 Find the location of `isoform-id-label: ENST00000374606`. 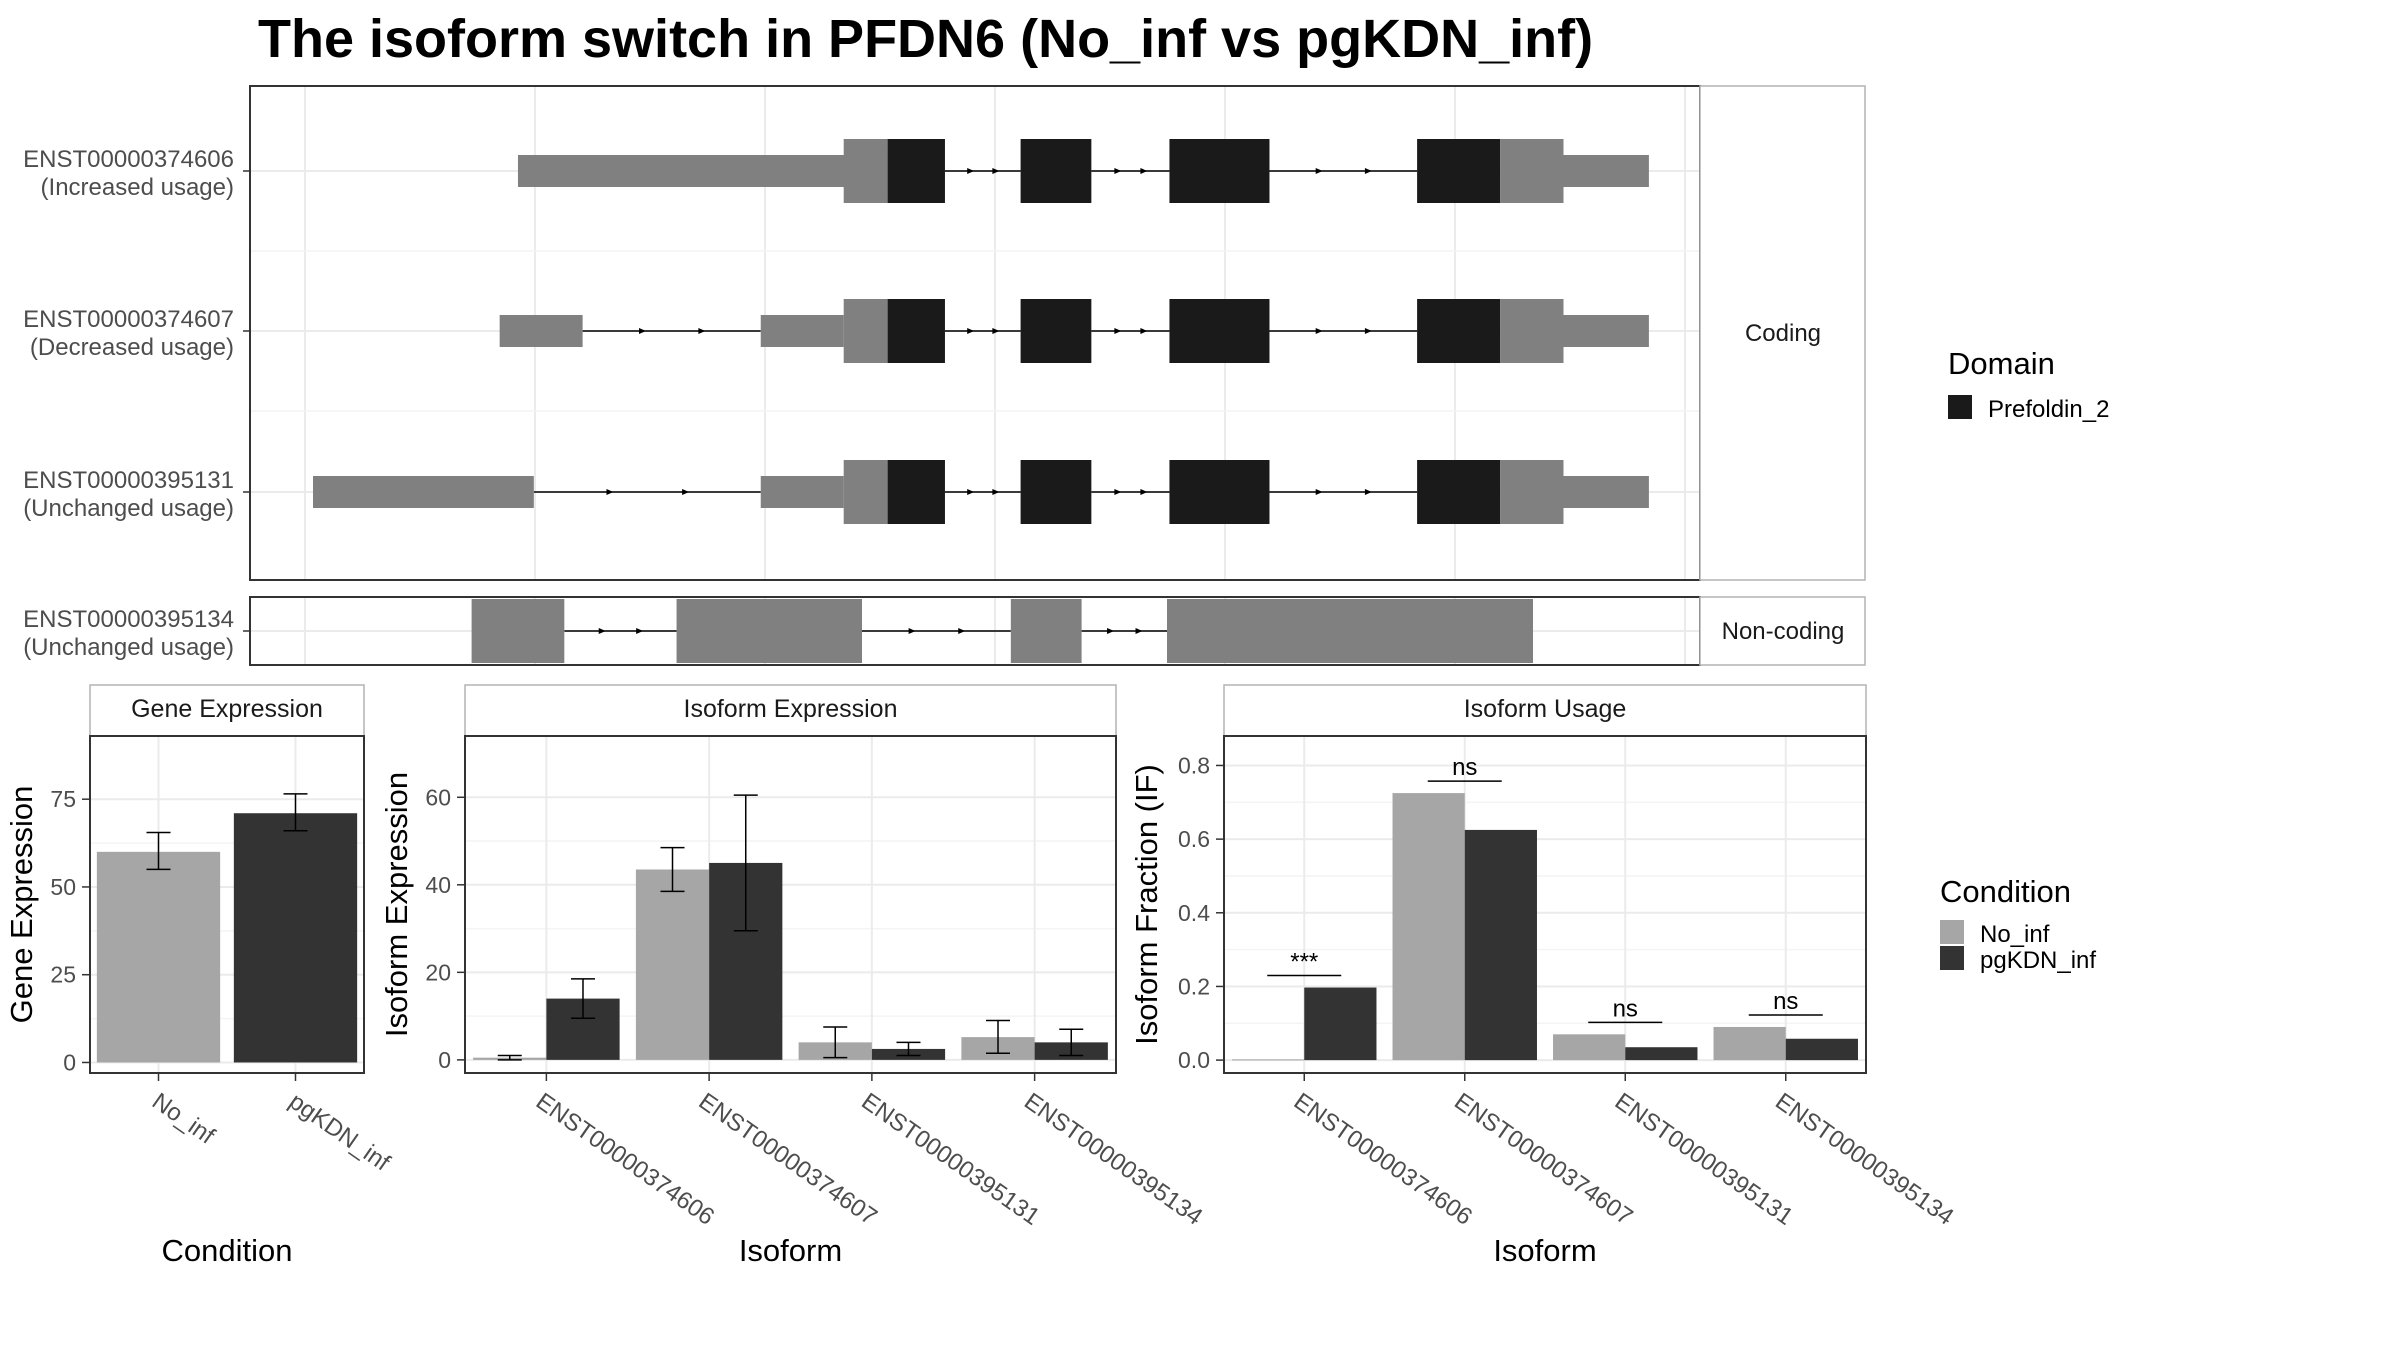

isoform-id-label: ENST00000374606 is located at coordinates (128, 159).